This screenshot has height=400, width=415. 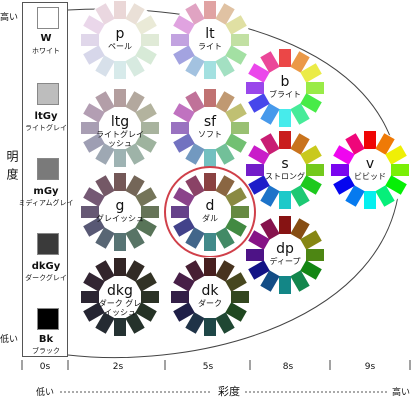 I want to click on gray-tone-mgy: mGy ミディアムグレイ, so click(x=46, y=188).